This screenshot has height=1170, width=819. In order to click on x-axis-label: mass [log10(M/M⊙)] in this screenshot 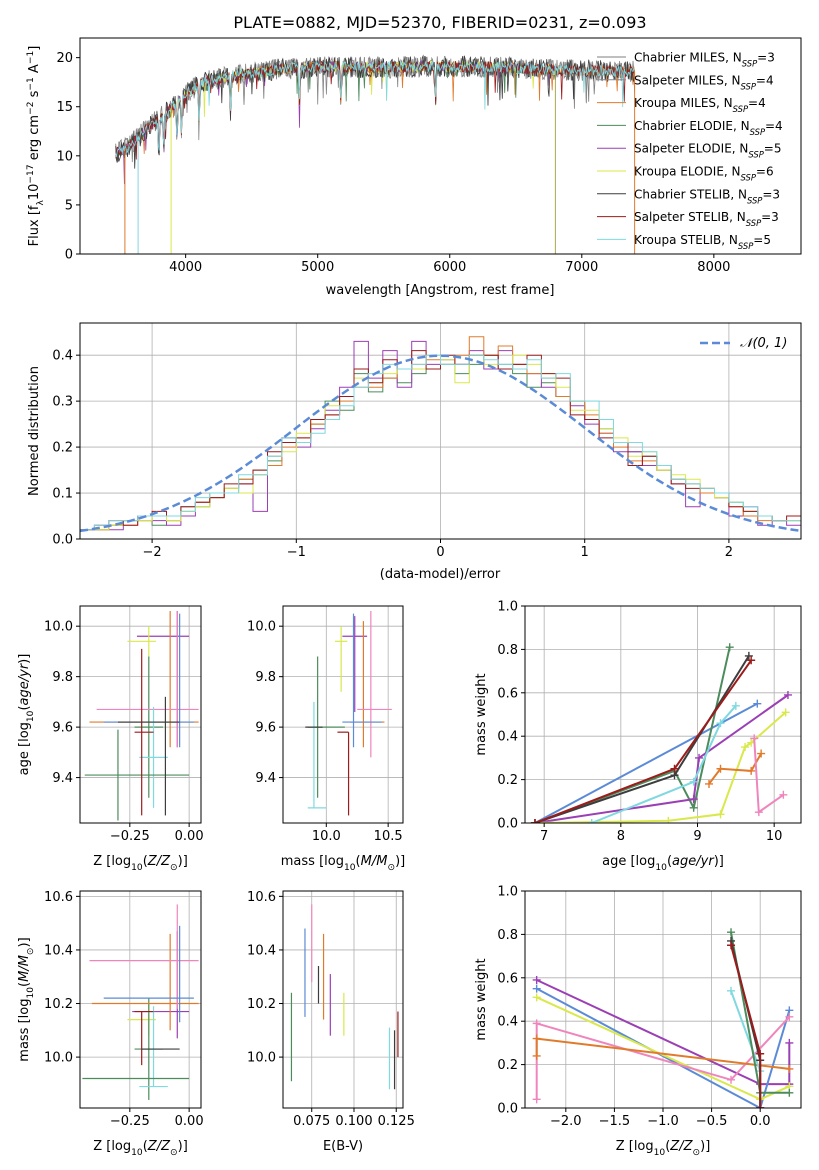, I will do `click(343, 863)`.